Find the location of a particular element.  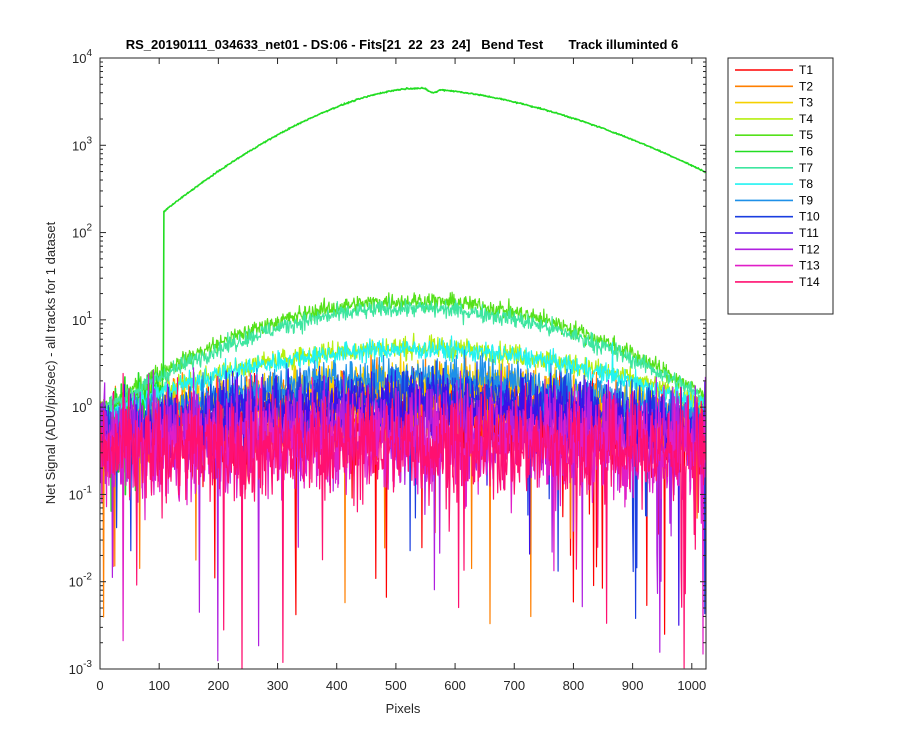

y-tick-label: 10² is located at coordinates (82, 232).